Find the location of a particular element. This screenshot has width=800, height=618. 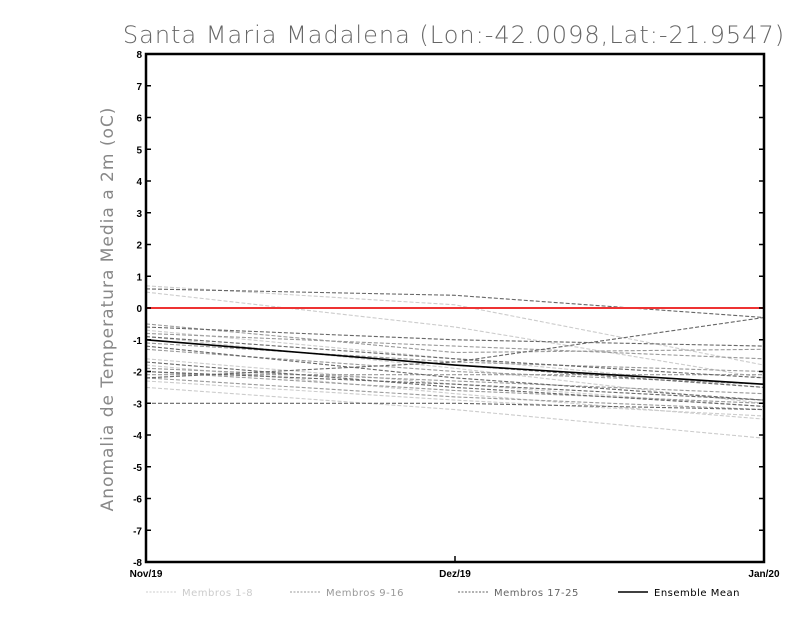

y-tick-label: -7 is located at coordinates (137, 531).